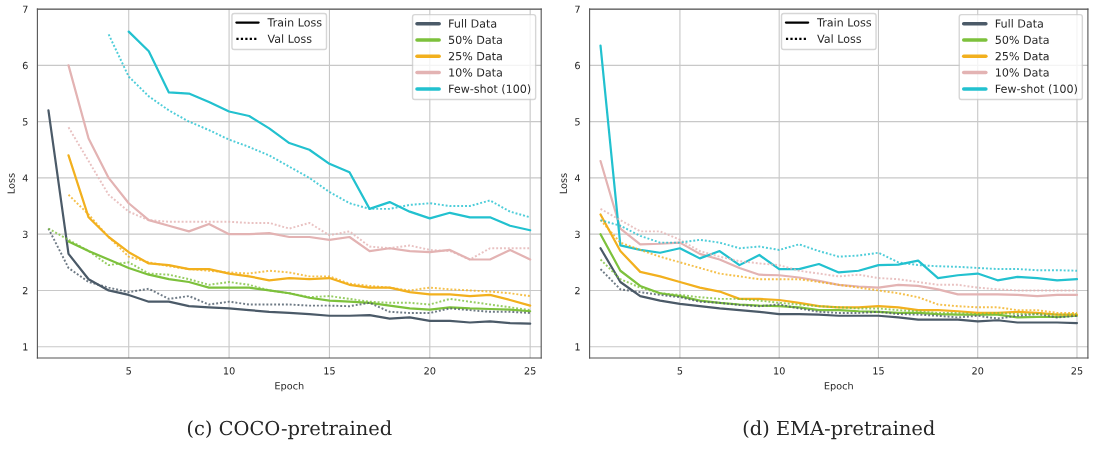  Describe the element at coordinates (839, 430) in the screenshot. I see `text: (d) EMA-pretrained` at that location.